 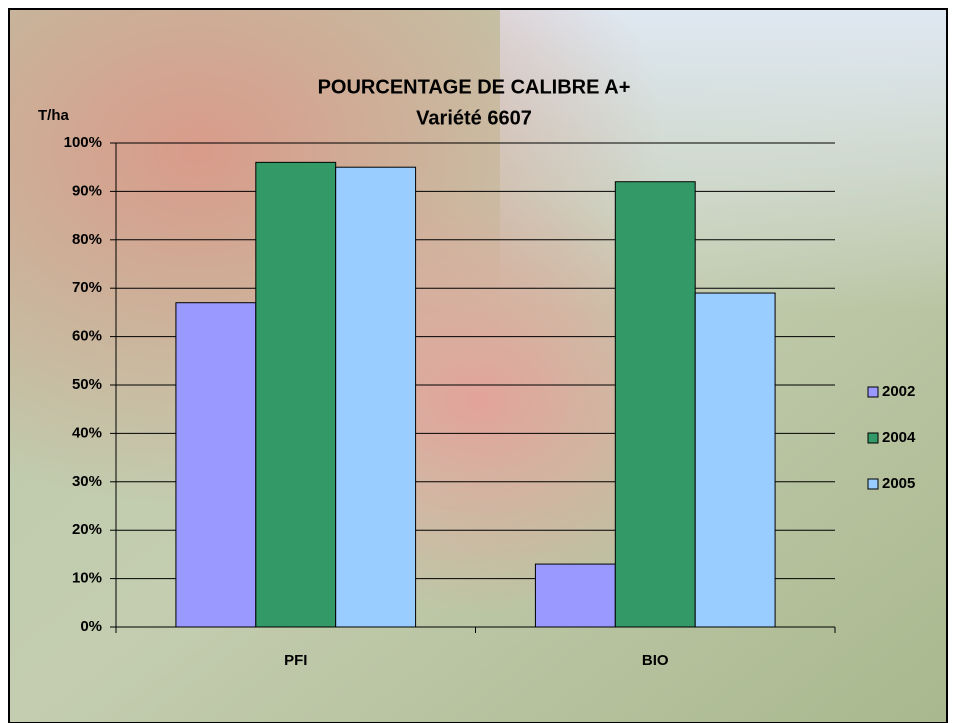 What do you see at coordinates (87, 481) in the screenshot?
I see `y-tick-label: 30%` at bounding box center [87, 481].